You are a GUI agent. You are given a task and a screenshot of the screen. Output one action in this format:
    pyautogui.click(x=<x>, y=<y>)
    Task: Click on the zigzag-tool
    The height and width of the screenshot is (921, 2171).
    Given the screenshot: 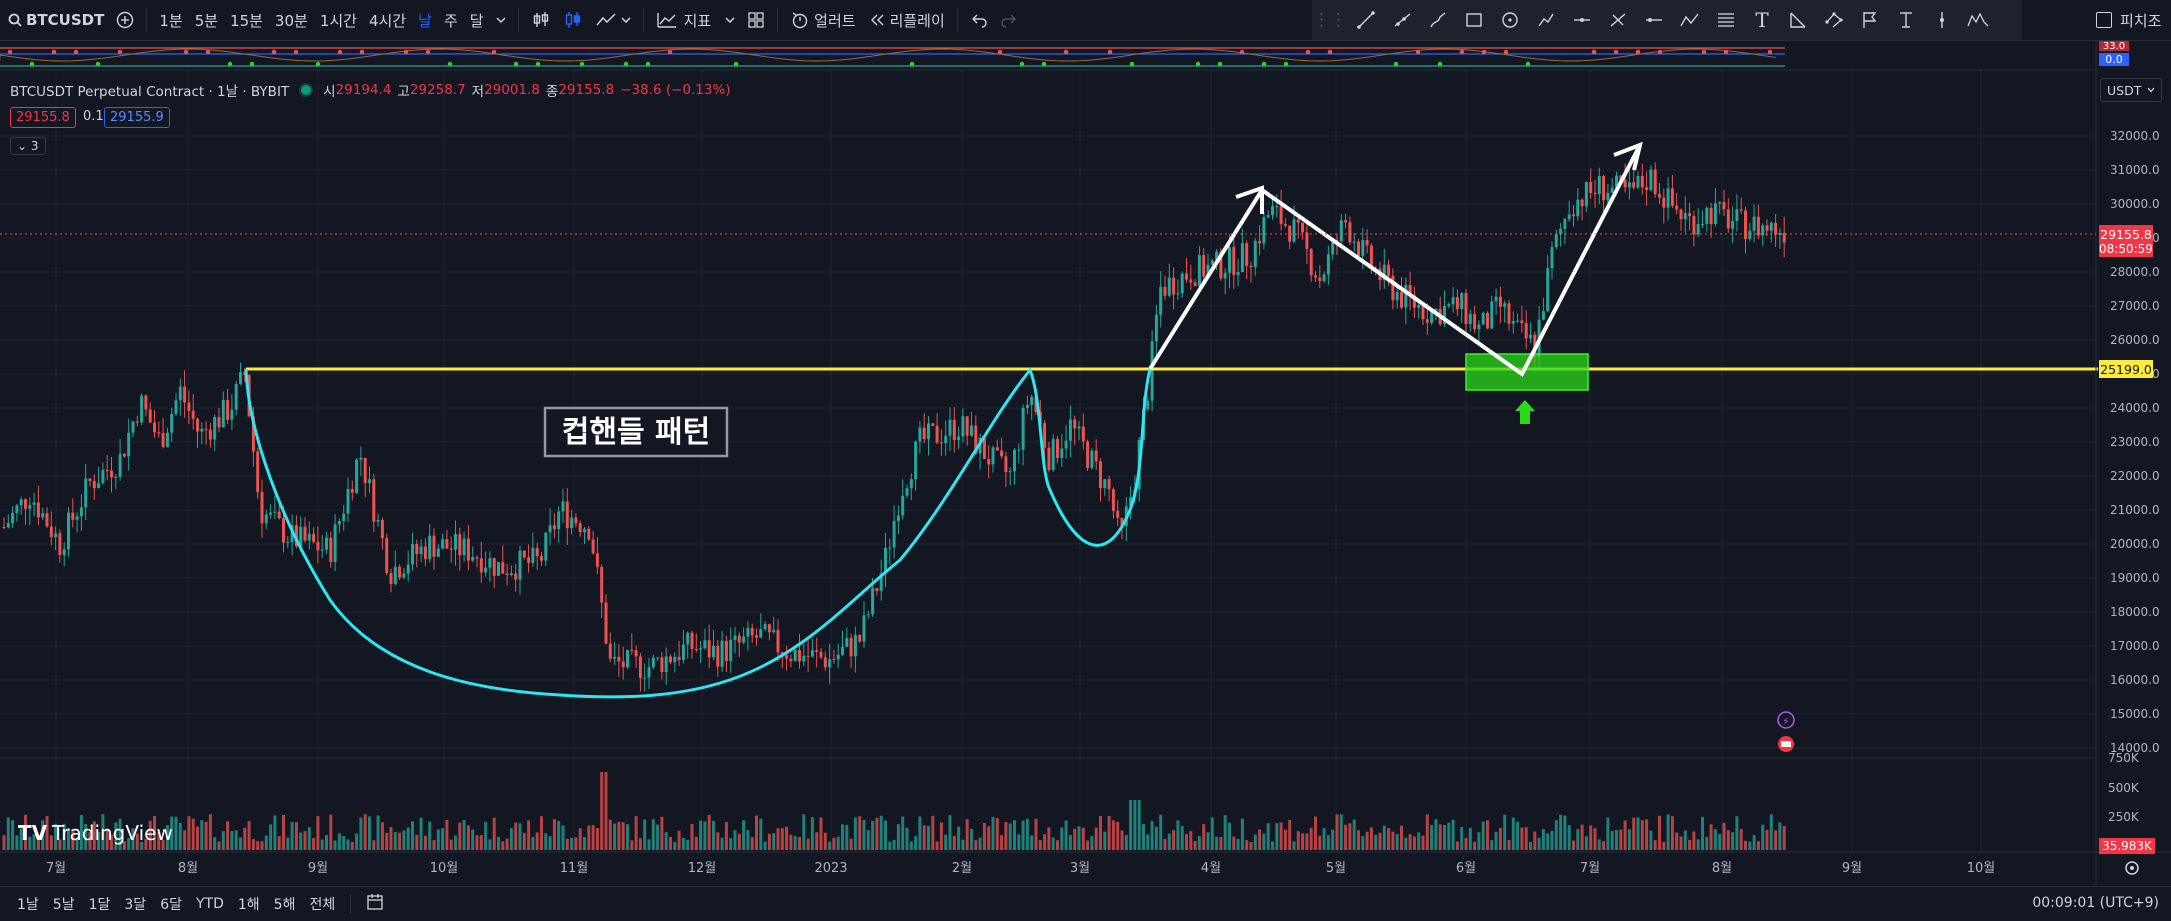 What is the action you would take?
    pyautogui.click(x=1690, y=20)
    